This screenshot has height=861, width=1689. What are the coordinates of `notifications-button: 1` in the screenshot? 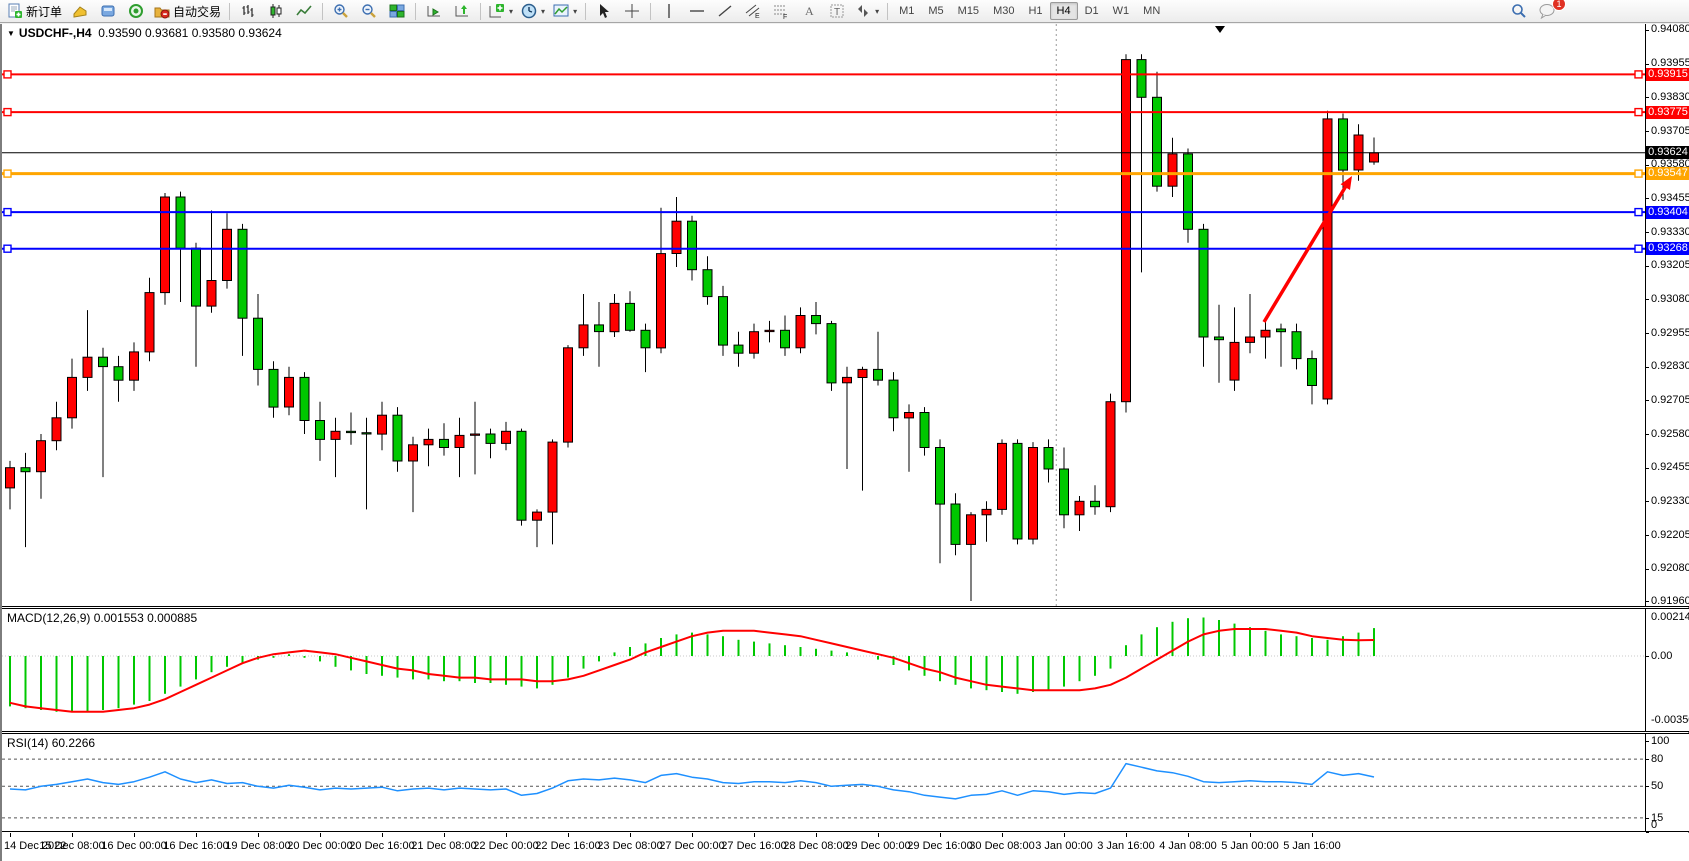 It's located at (1549, 11).